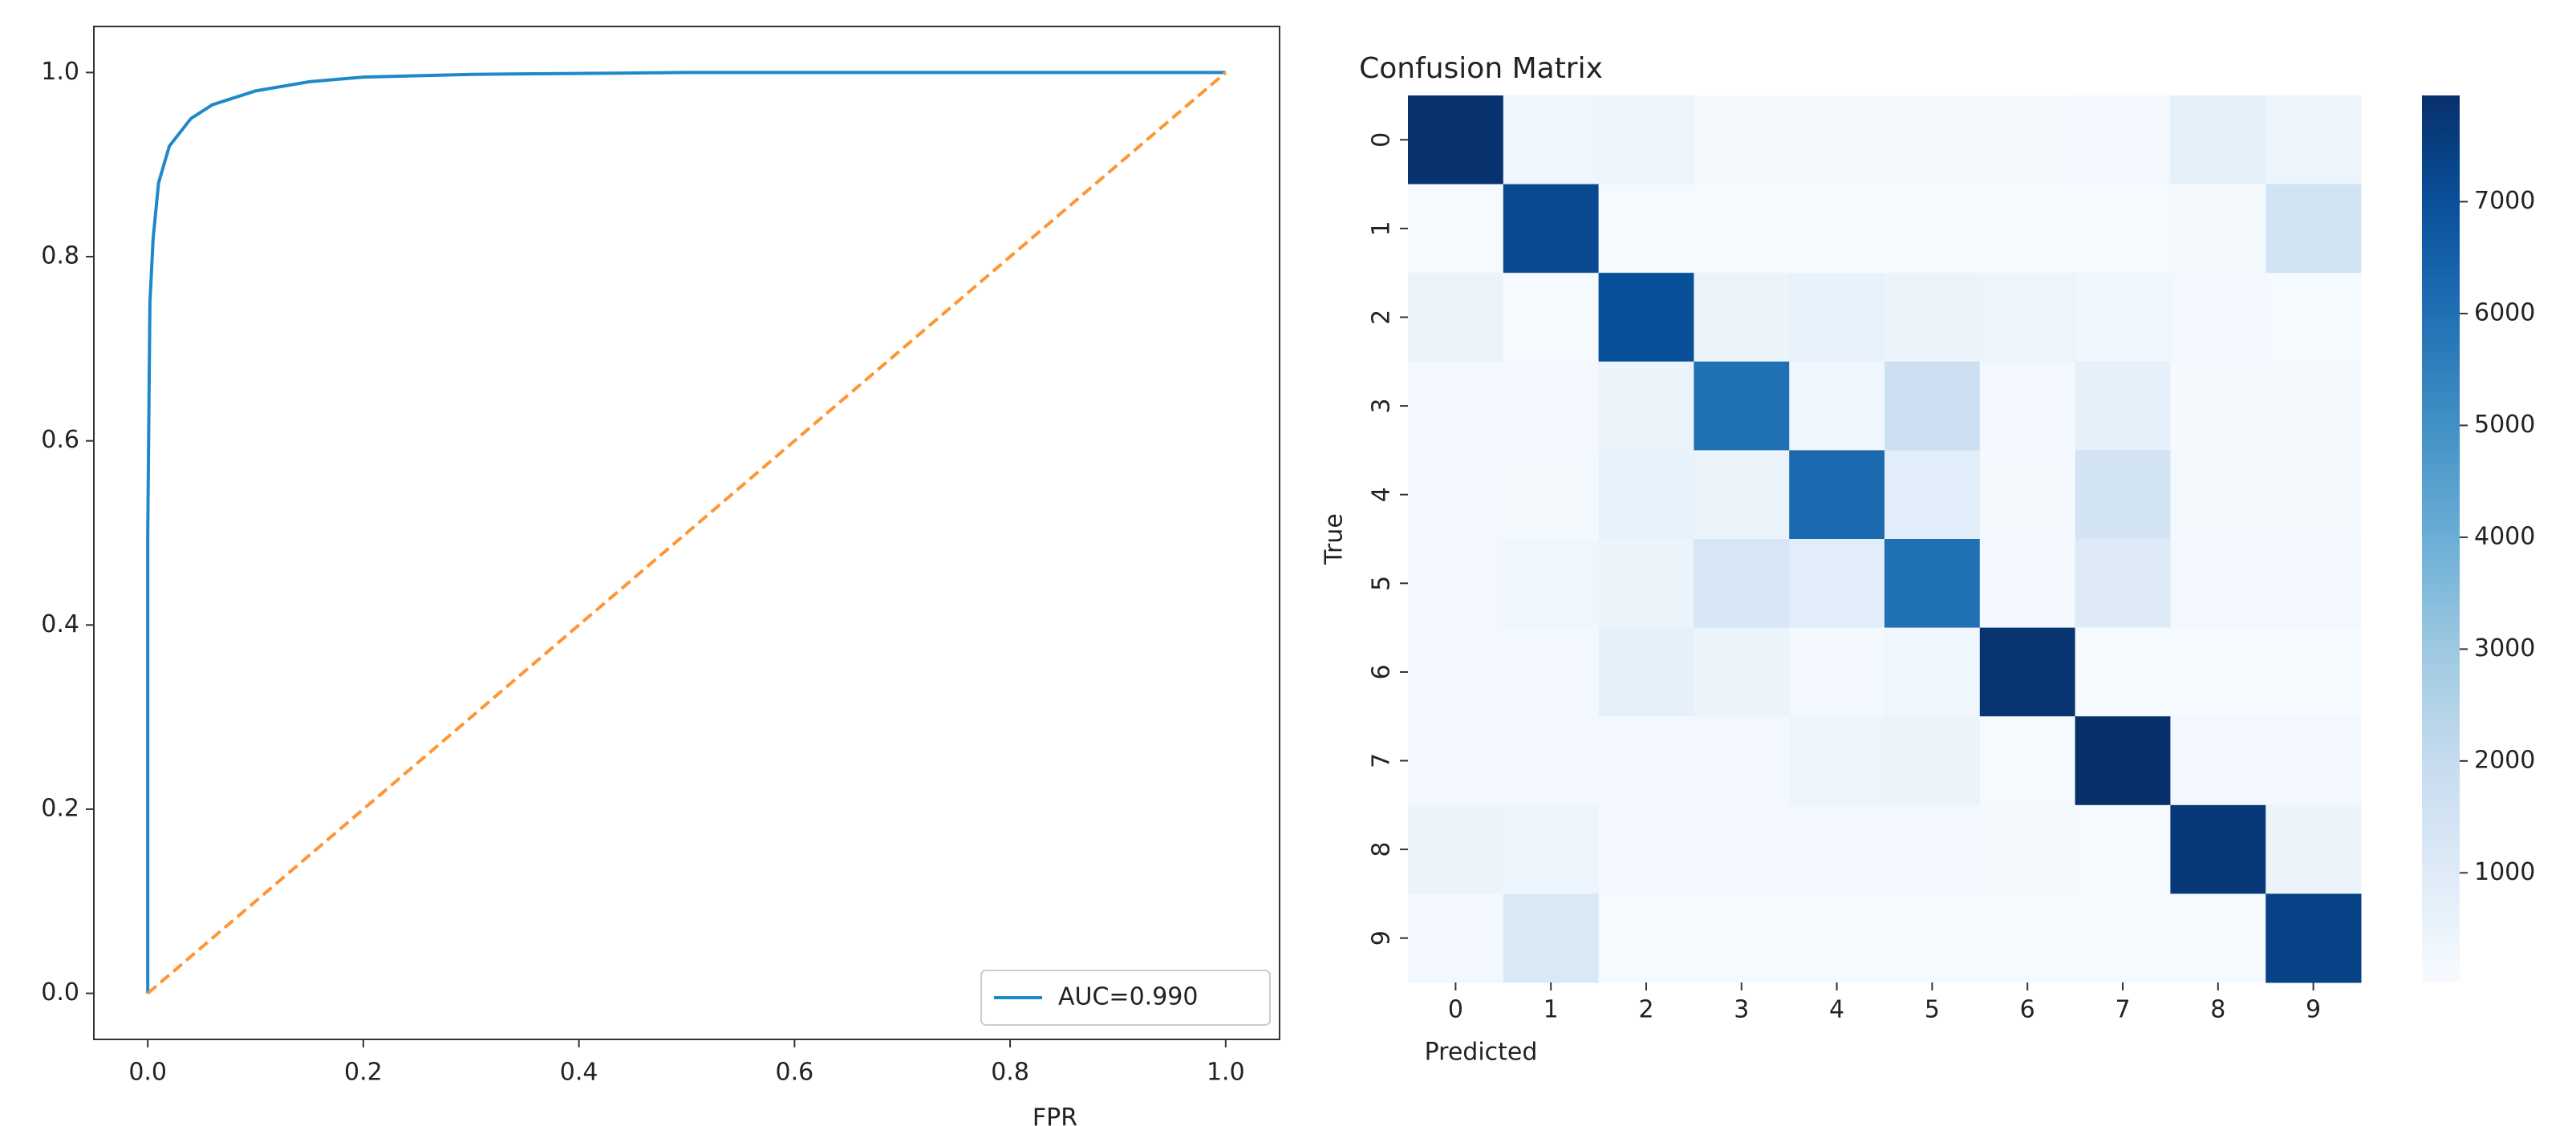 Image resolution: width=2576 pixels, height=1126 pixels. Describe the element at coordinates (2504, 312) in the screenshot. I see `colorbar-tick-label: 6000` at that location.